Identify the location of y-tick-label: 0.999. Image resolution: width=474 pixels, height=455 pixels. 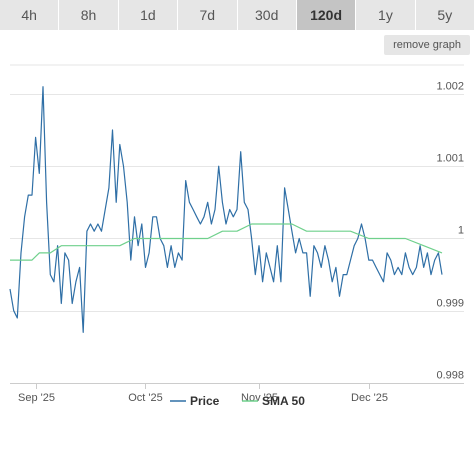
(450, 304).